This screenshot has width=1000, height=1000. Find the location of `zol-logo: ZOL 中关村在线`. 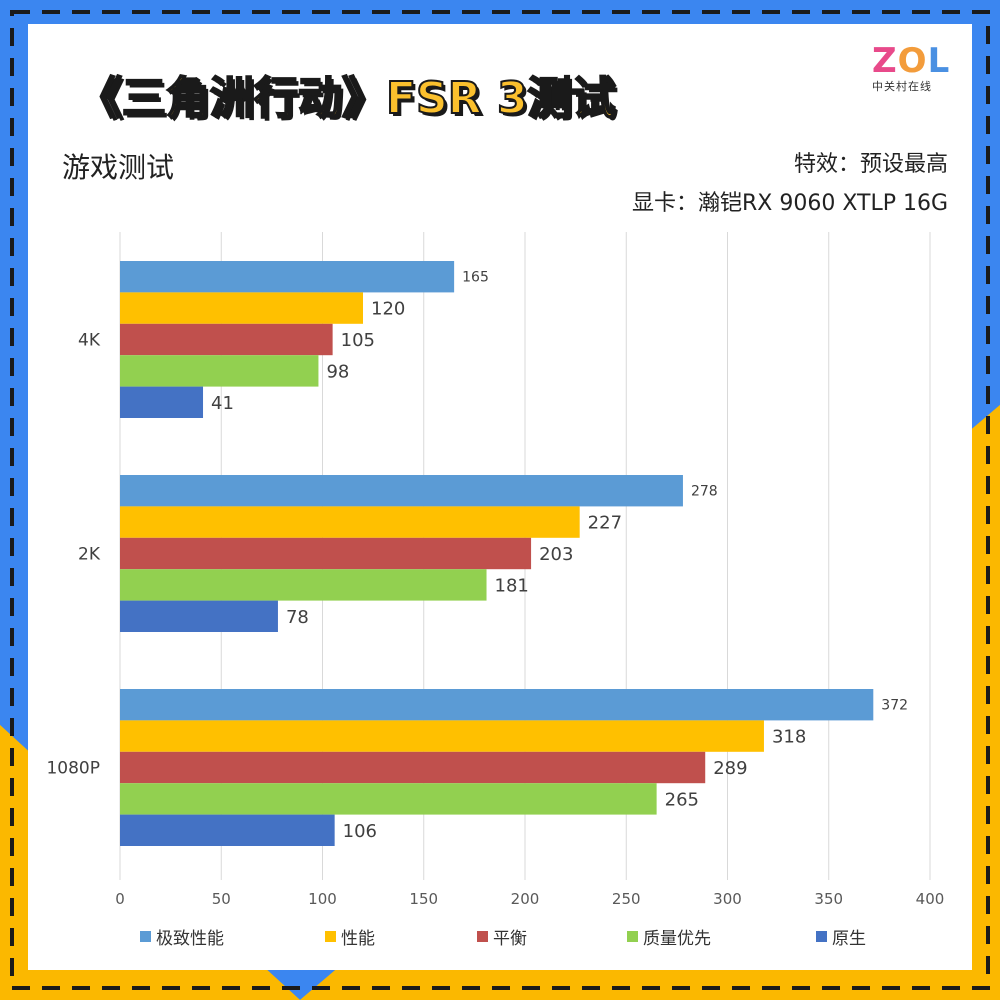

zol-logo: ZOL 中关村在线 is located at coordinates (917, 69).